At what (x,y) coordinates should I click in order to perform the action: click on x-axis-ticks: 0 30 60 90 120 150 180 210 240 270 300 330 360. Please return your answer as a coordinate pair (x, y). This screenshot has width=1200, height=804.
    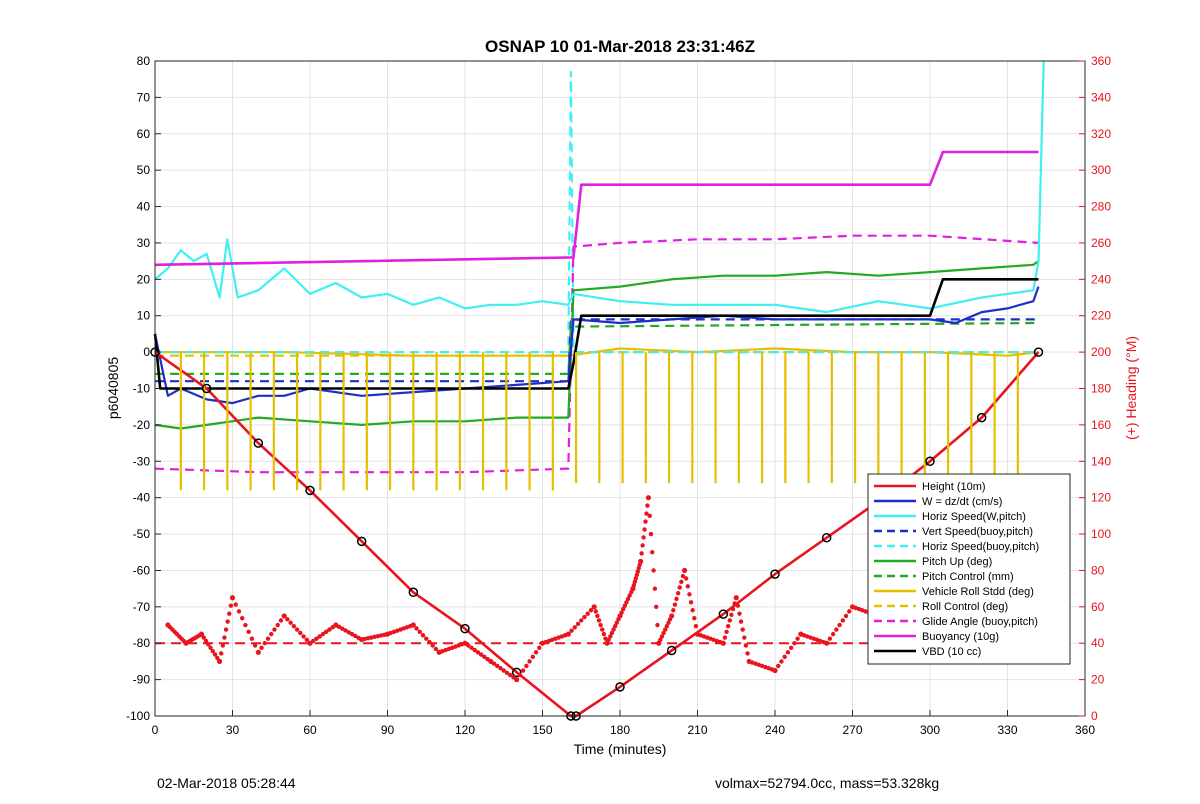
    Looking at the image, I should click on (623, 723).